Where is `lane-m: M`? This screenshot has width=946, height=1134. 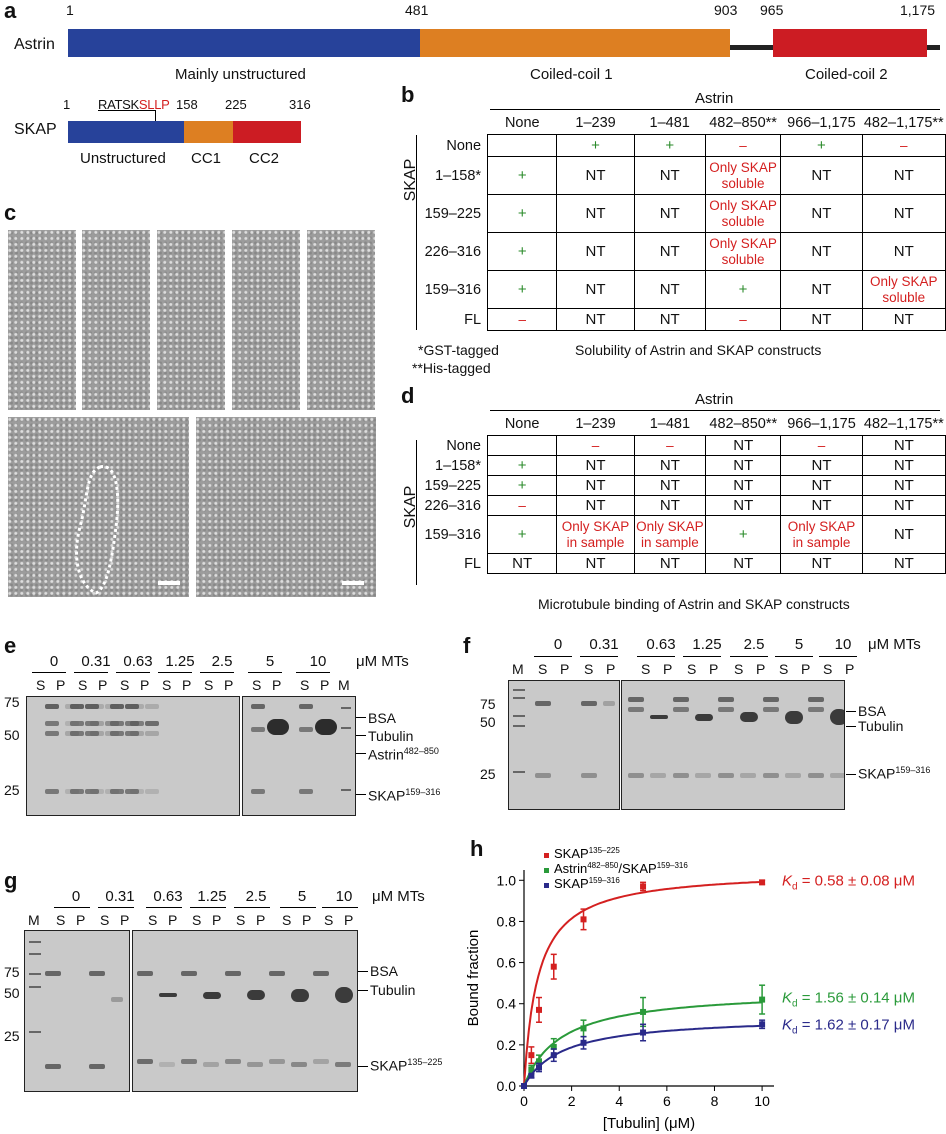
lane-m: M is located at coordinates (34, 920).